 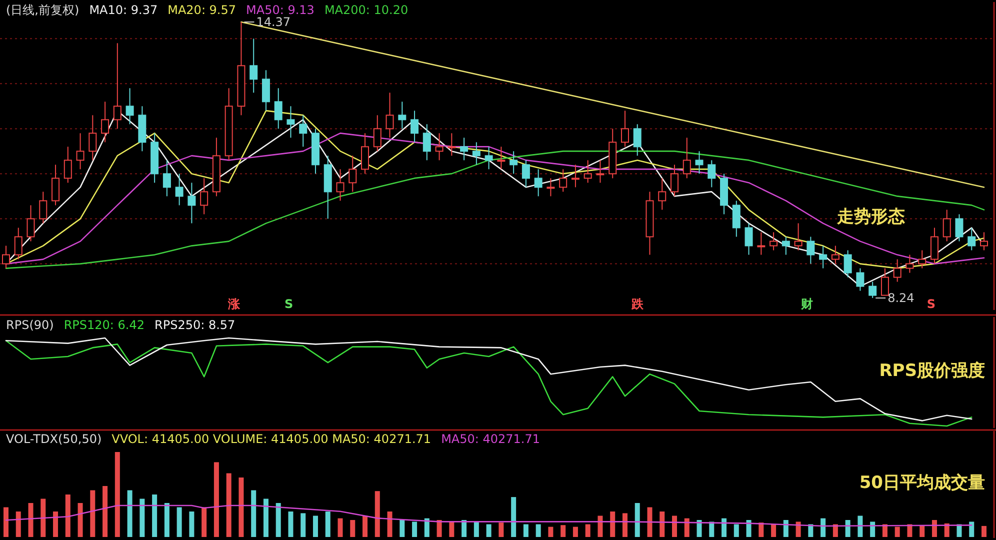 What do you see at coordinates (30, 325) in the screenshot?
I see `chart-title: RPS(90)` at bounding box center [30, 325].